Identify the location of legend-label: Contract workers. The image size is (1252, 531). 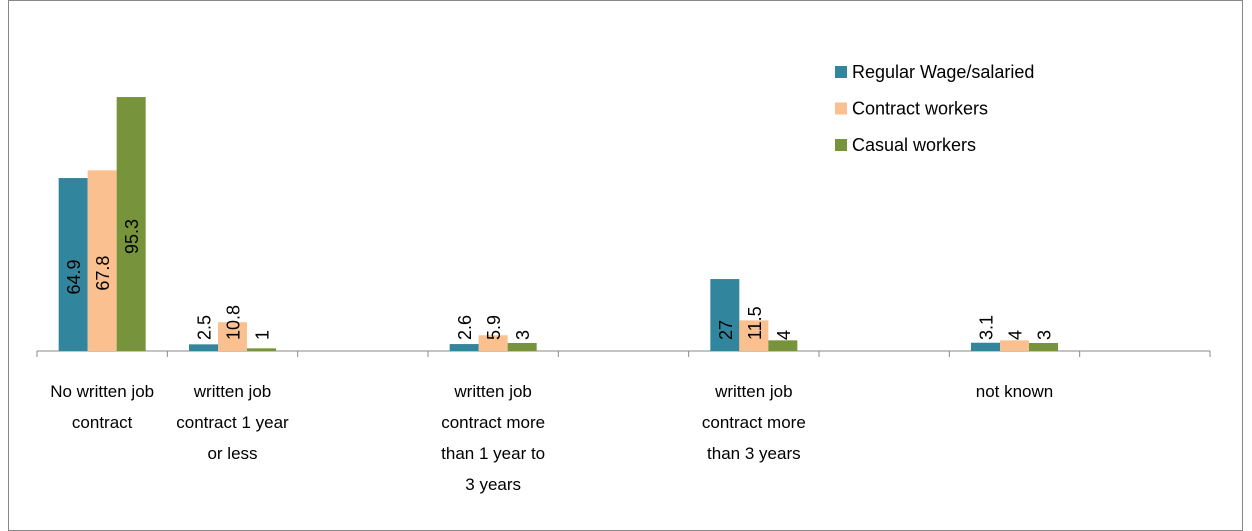
(920, 109).